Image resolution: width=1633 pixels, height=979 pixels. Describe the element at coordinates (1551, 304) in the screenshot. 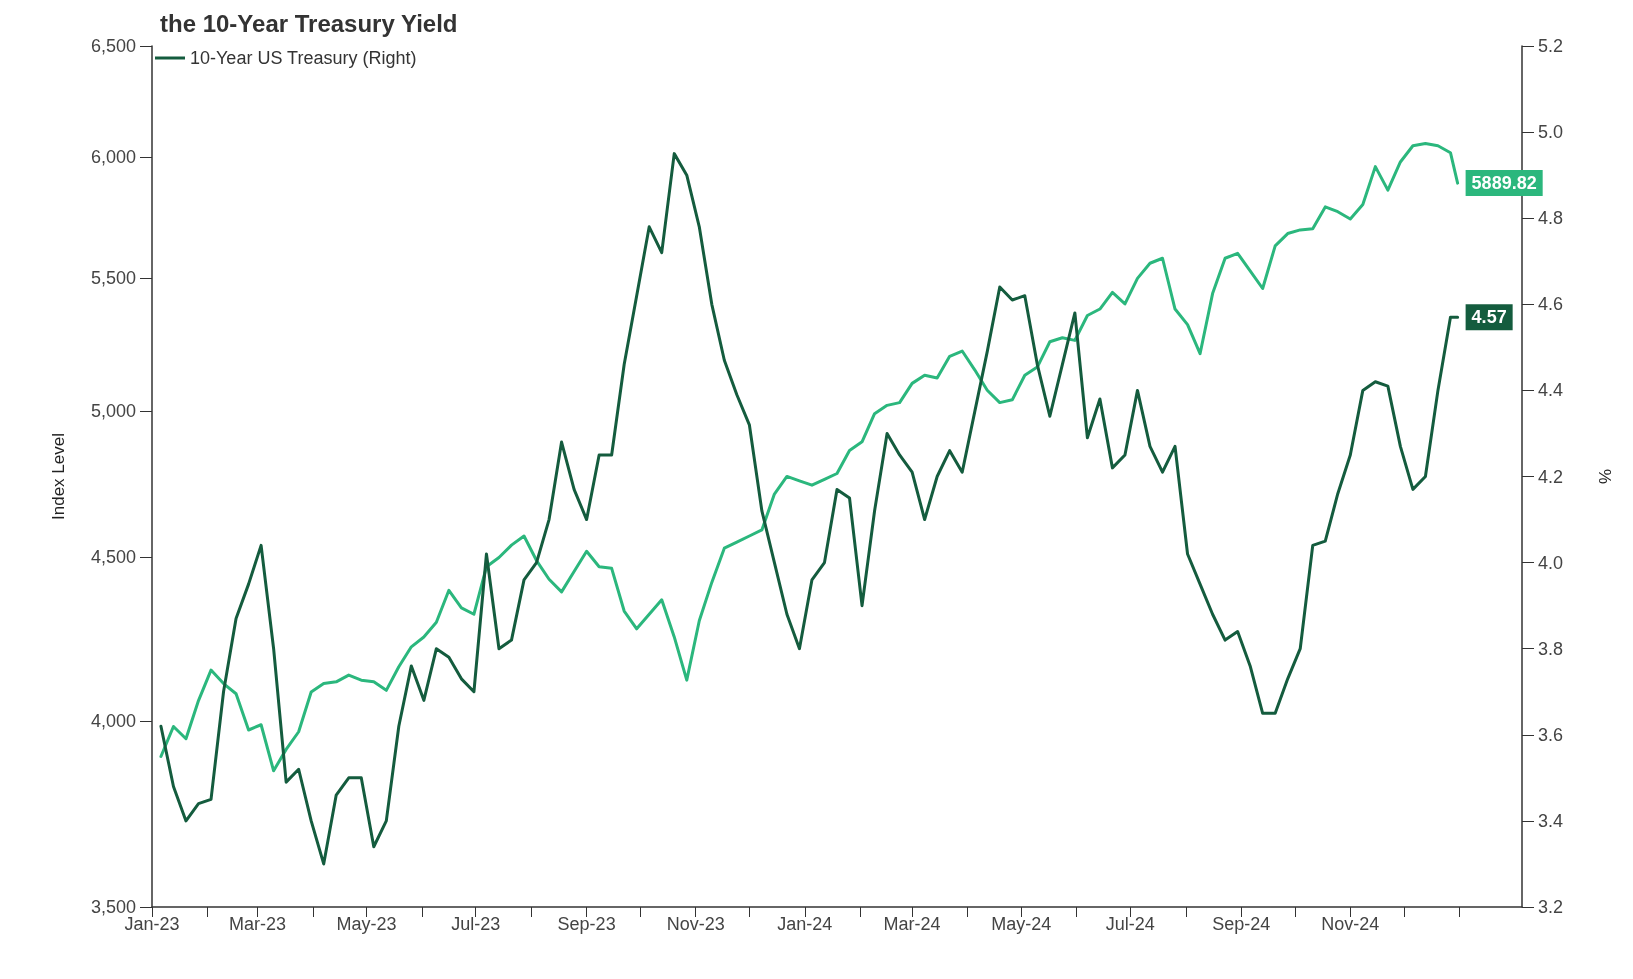

I see `y2-tick-label: 4.6` at that location.